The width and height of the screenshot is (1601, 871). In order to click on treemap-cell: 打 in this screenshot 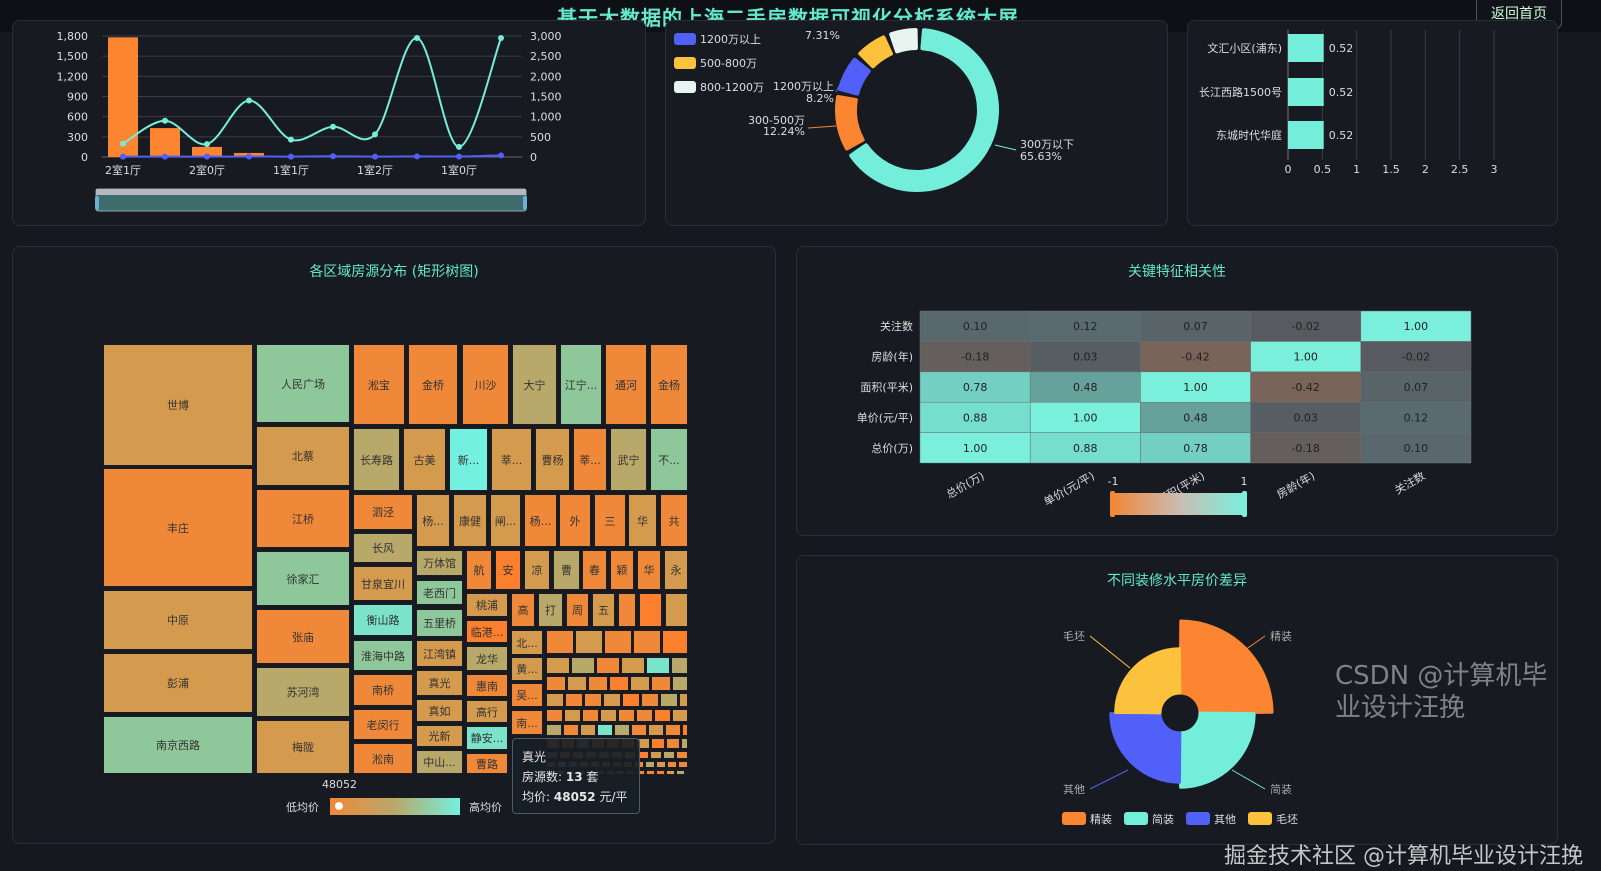, I will do `click(550, 610)`.